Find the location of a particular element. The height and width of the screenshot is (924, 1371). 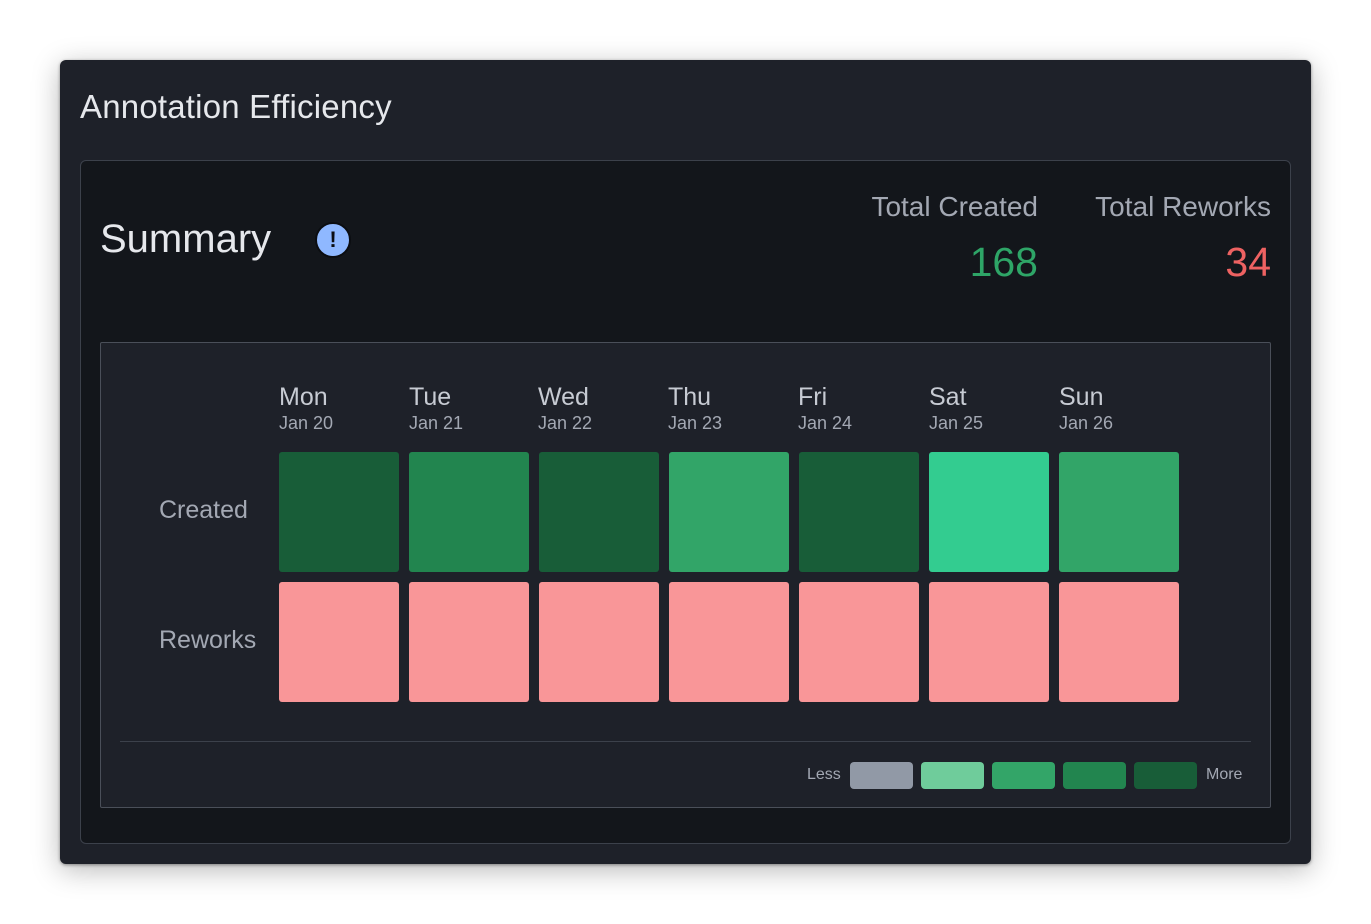

day-date: Jan 25 is located at coordinates (956, 423).